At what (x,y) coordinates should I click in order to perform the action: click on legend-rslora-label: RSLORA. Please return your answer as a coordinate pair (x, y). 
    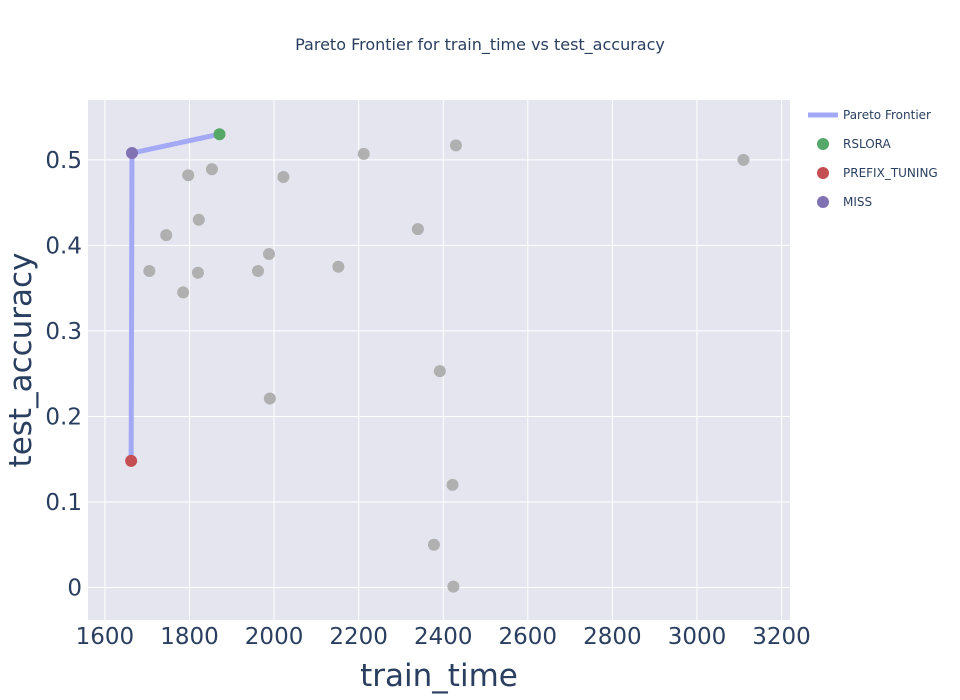
    Looking at the image, I should click on (867, 144).